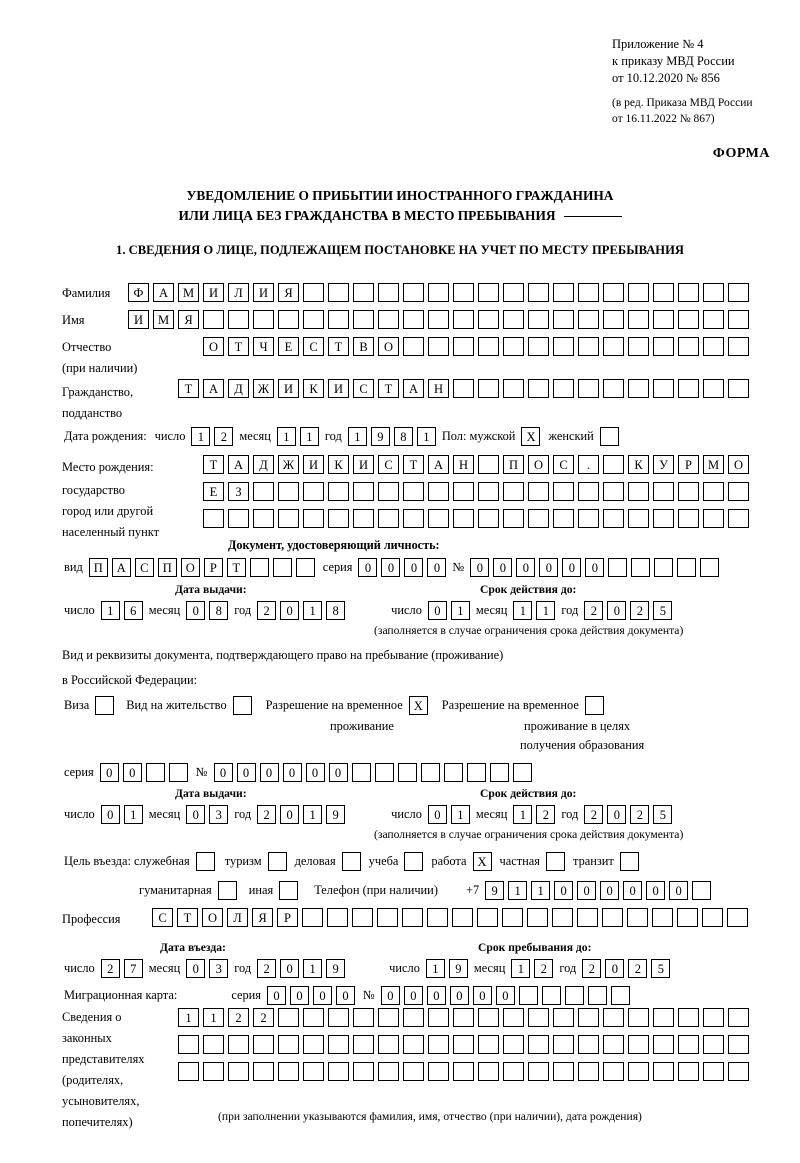 The width and height of the screenshot is (800, 1163). I want to click on birthplace-1-cell-7: И, so click(363, 464).